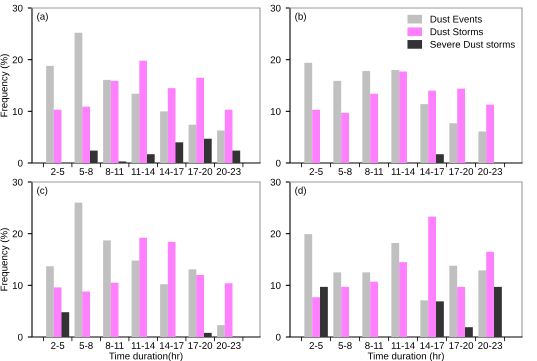  Describe the element at coordinates (145, 356) in the screenshot. I see `x-axis-title: Time duration(hr)` at that location.